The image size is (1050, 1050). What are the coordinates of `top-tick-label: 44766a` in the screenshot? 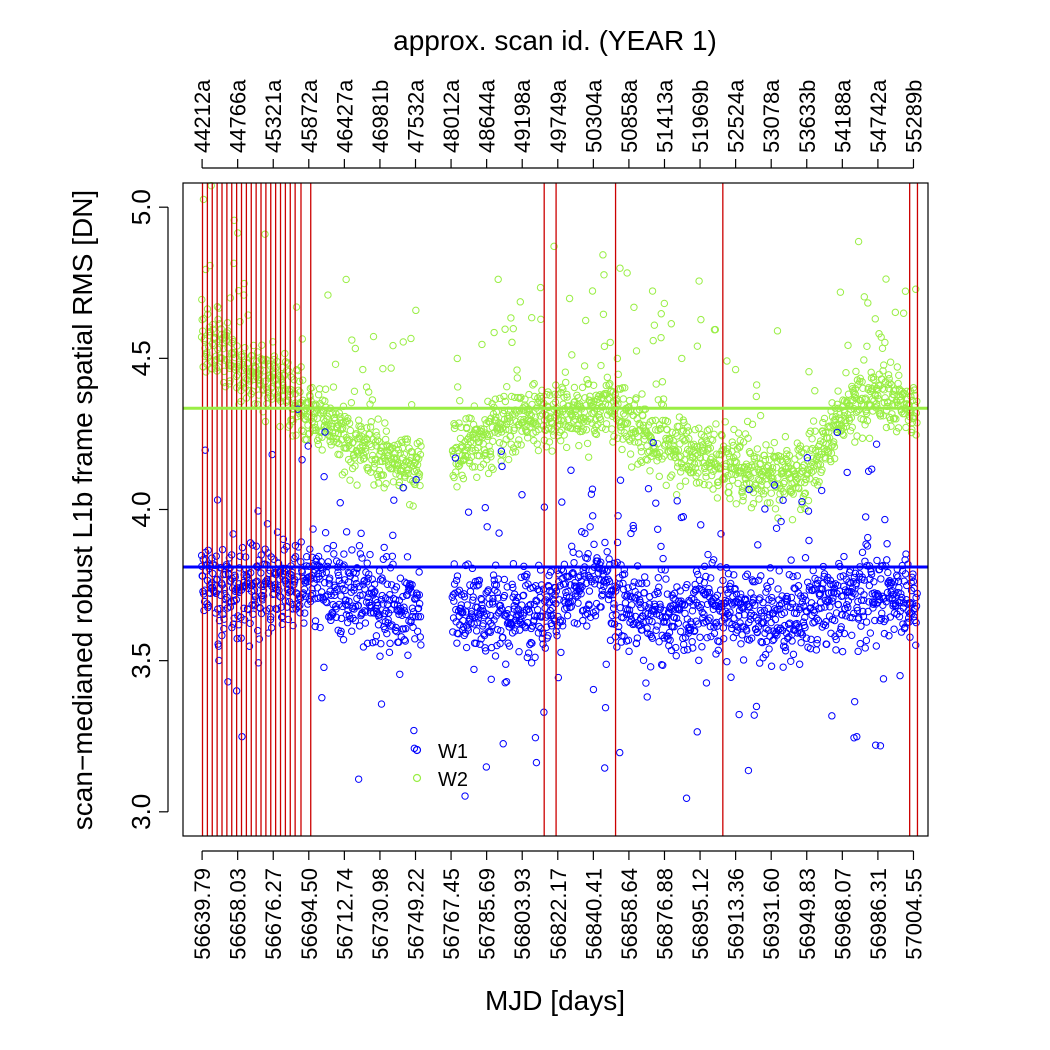 It's located at (238, 116).